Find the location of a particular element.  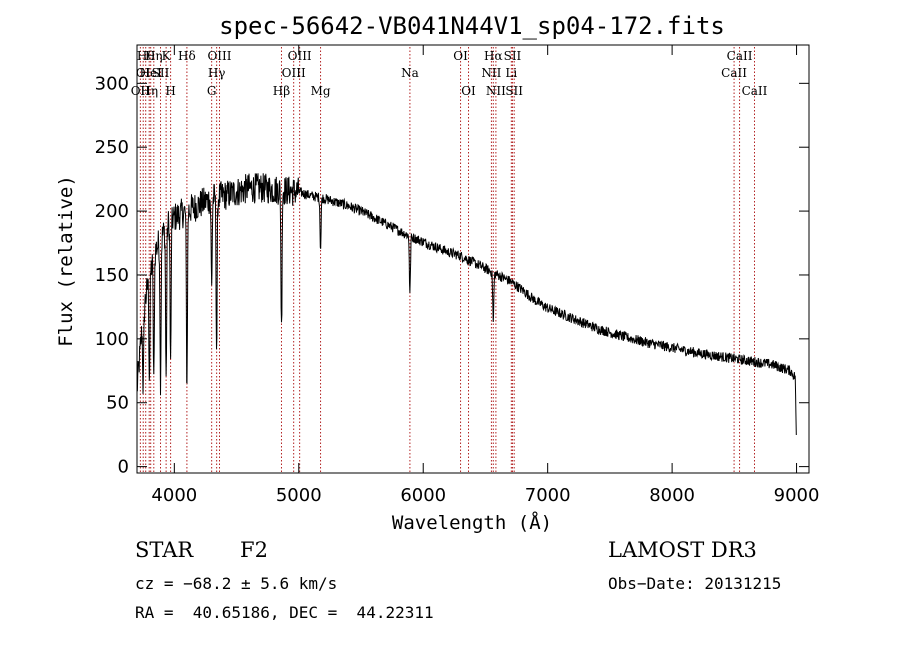

x-tick-label: 9000 is located at coordinates (797, 495).